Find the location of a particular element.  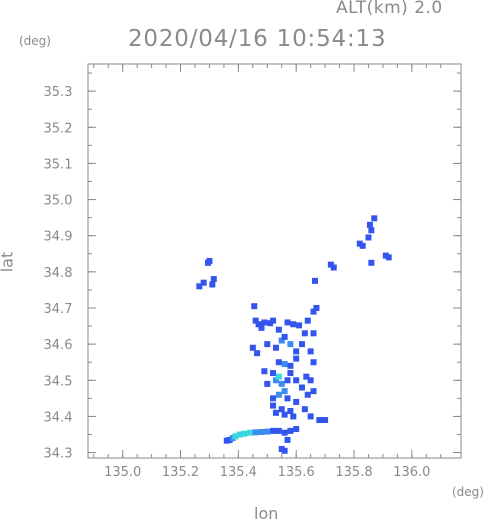

y-tick-label: 35.3 is located at coordinates (58, 92).